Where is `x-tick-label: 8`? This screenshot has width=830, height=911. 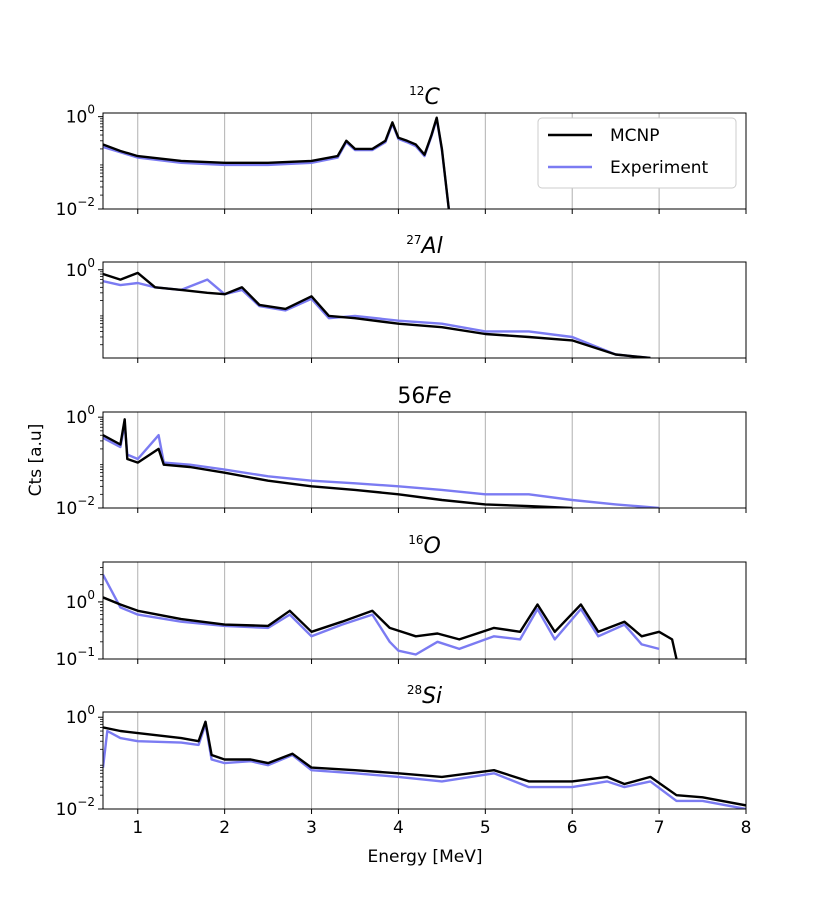 x-tick-label: 8 is located at coordinates (746, 828).